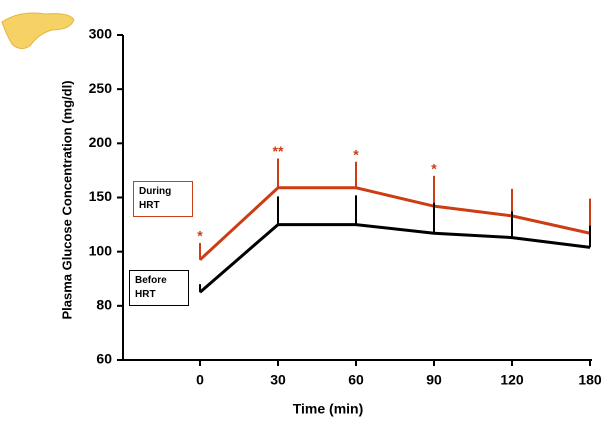 This screenshot has width=602, height=433. I want to click on legend-entry: Before HRT, so click(159, 288).